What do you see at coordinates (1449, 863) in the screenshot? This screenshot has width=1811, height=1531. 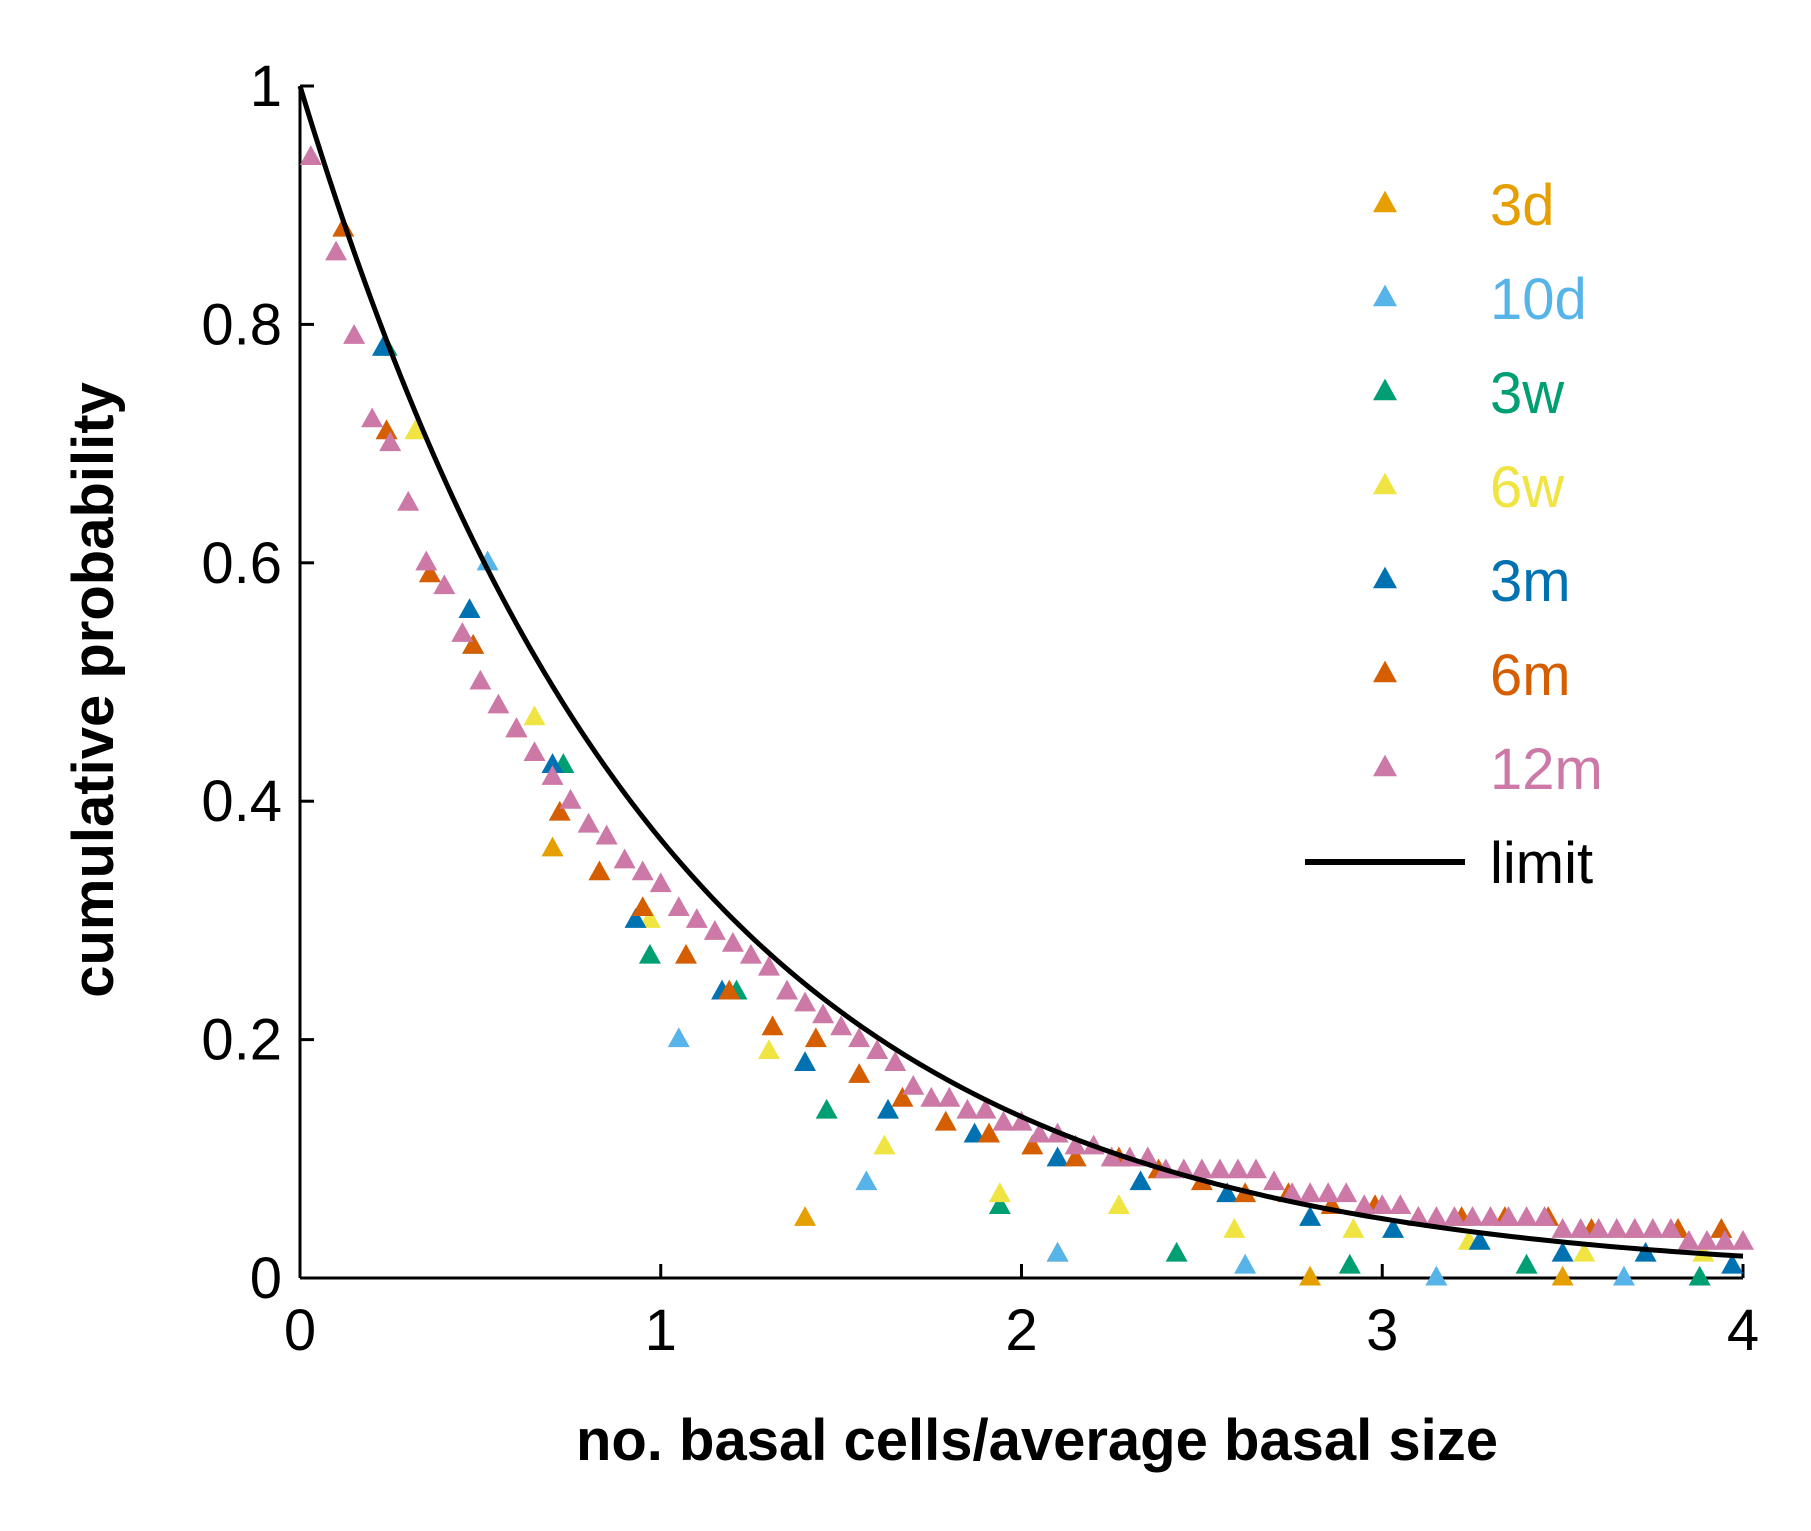 I see `legend-item-limit: limit` at bounding box center [1449, 863].